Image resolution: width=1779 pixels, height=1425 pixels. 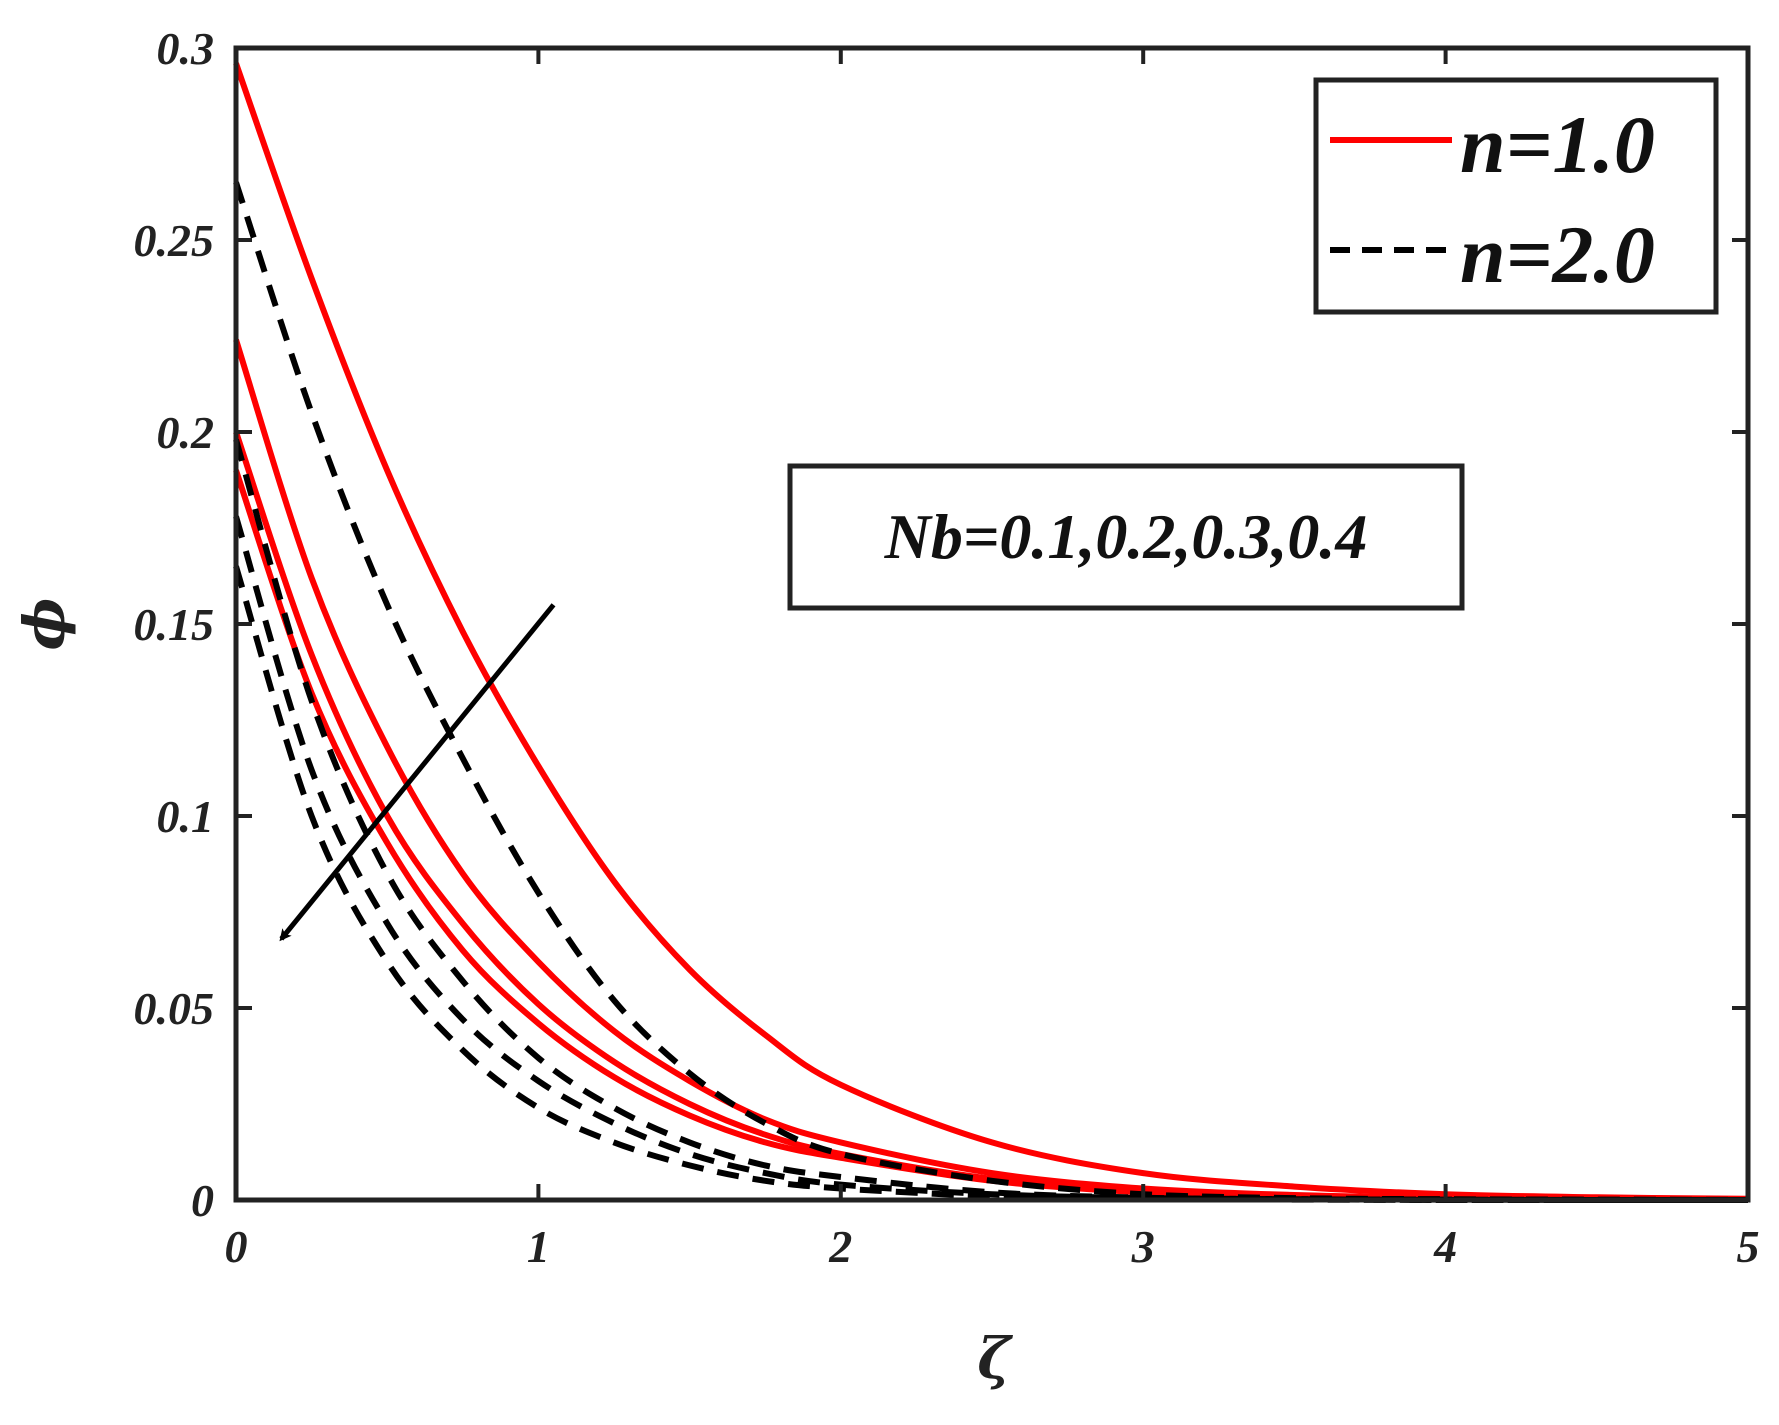 I want to click on legend-label-n2: n=2.0, so click(x=1557, y=254).